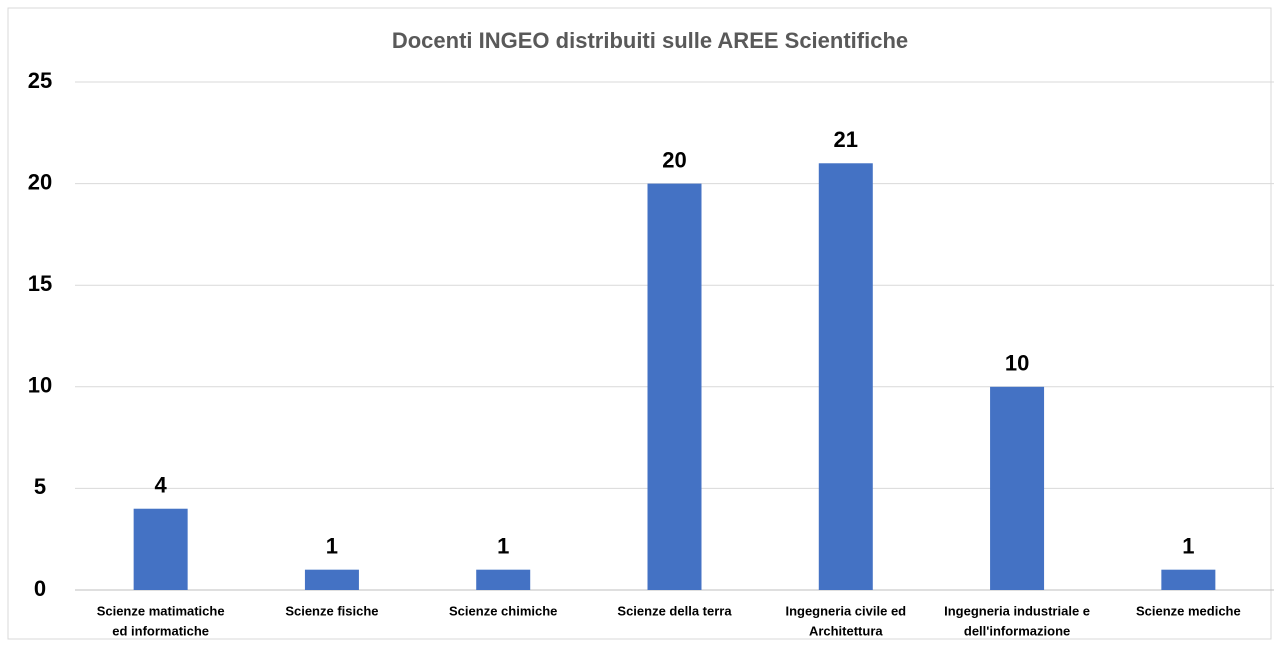 This screenshot has width=1279, height=647. What do you see at coordinates (845, 610) in the screenshot?
I see `x-tick-label: Ingegneria civile ed` at bounding box center [845, 610].